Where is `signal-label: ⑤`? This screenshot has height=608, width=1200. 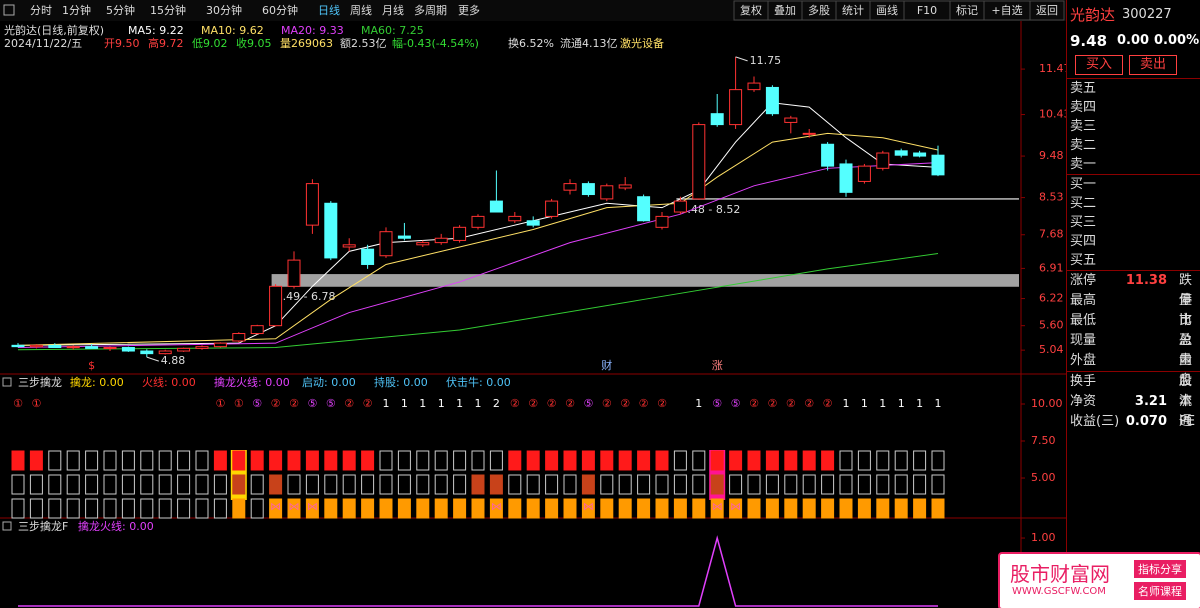 signal-label: ⑤ is located at coordinates (736, 403).